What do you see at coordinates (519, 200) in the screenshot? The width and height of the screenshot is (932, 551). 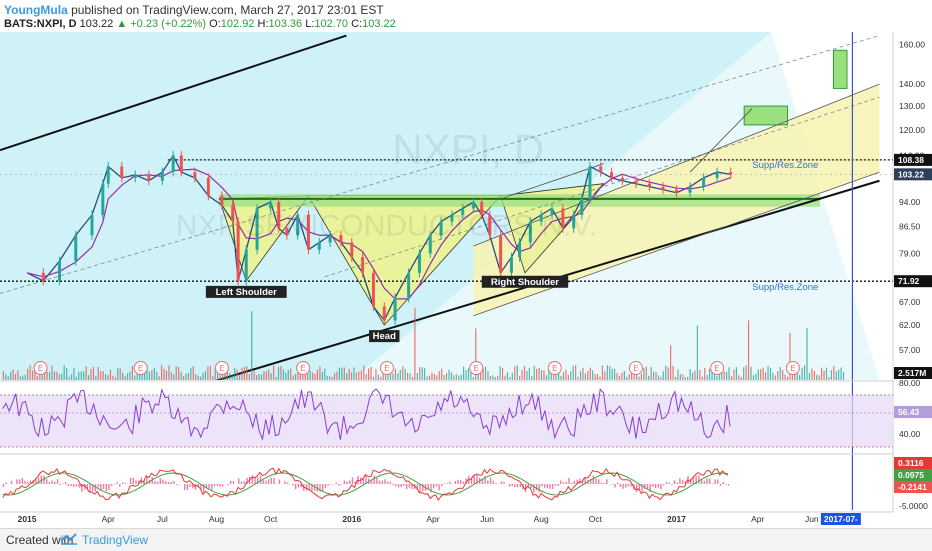 I see `neckline-zone` at bounding box center [519, 200].